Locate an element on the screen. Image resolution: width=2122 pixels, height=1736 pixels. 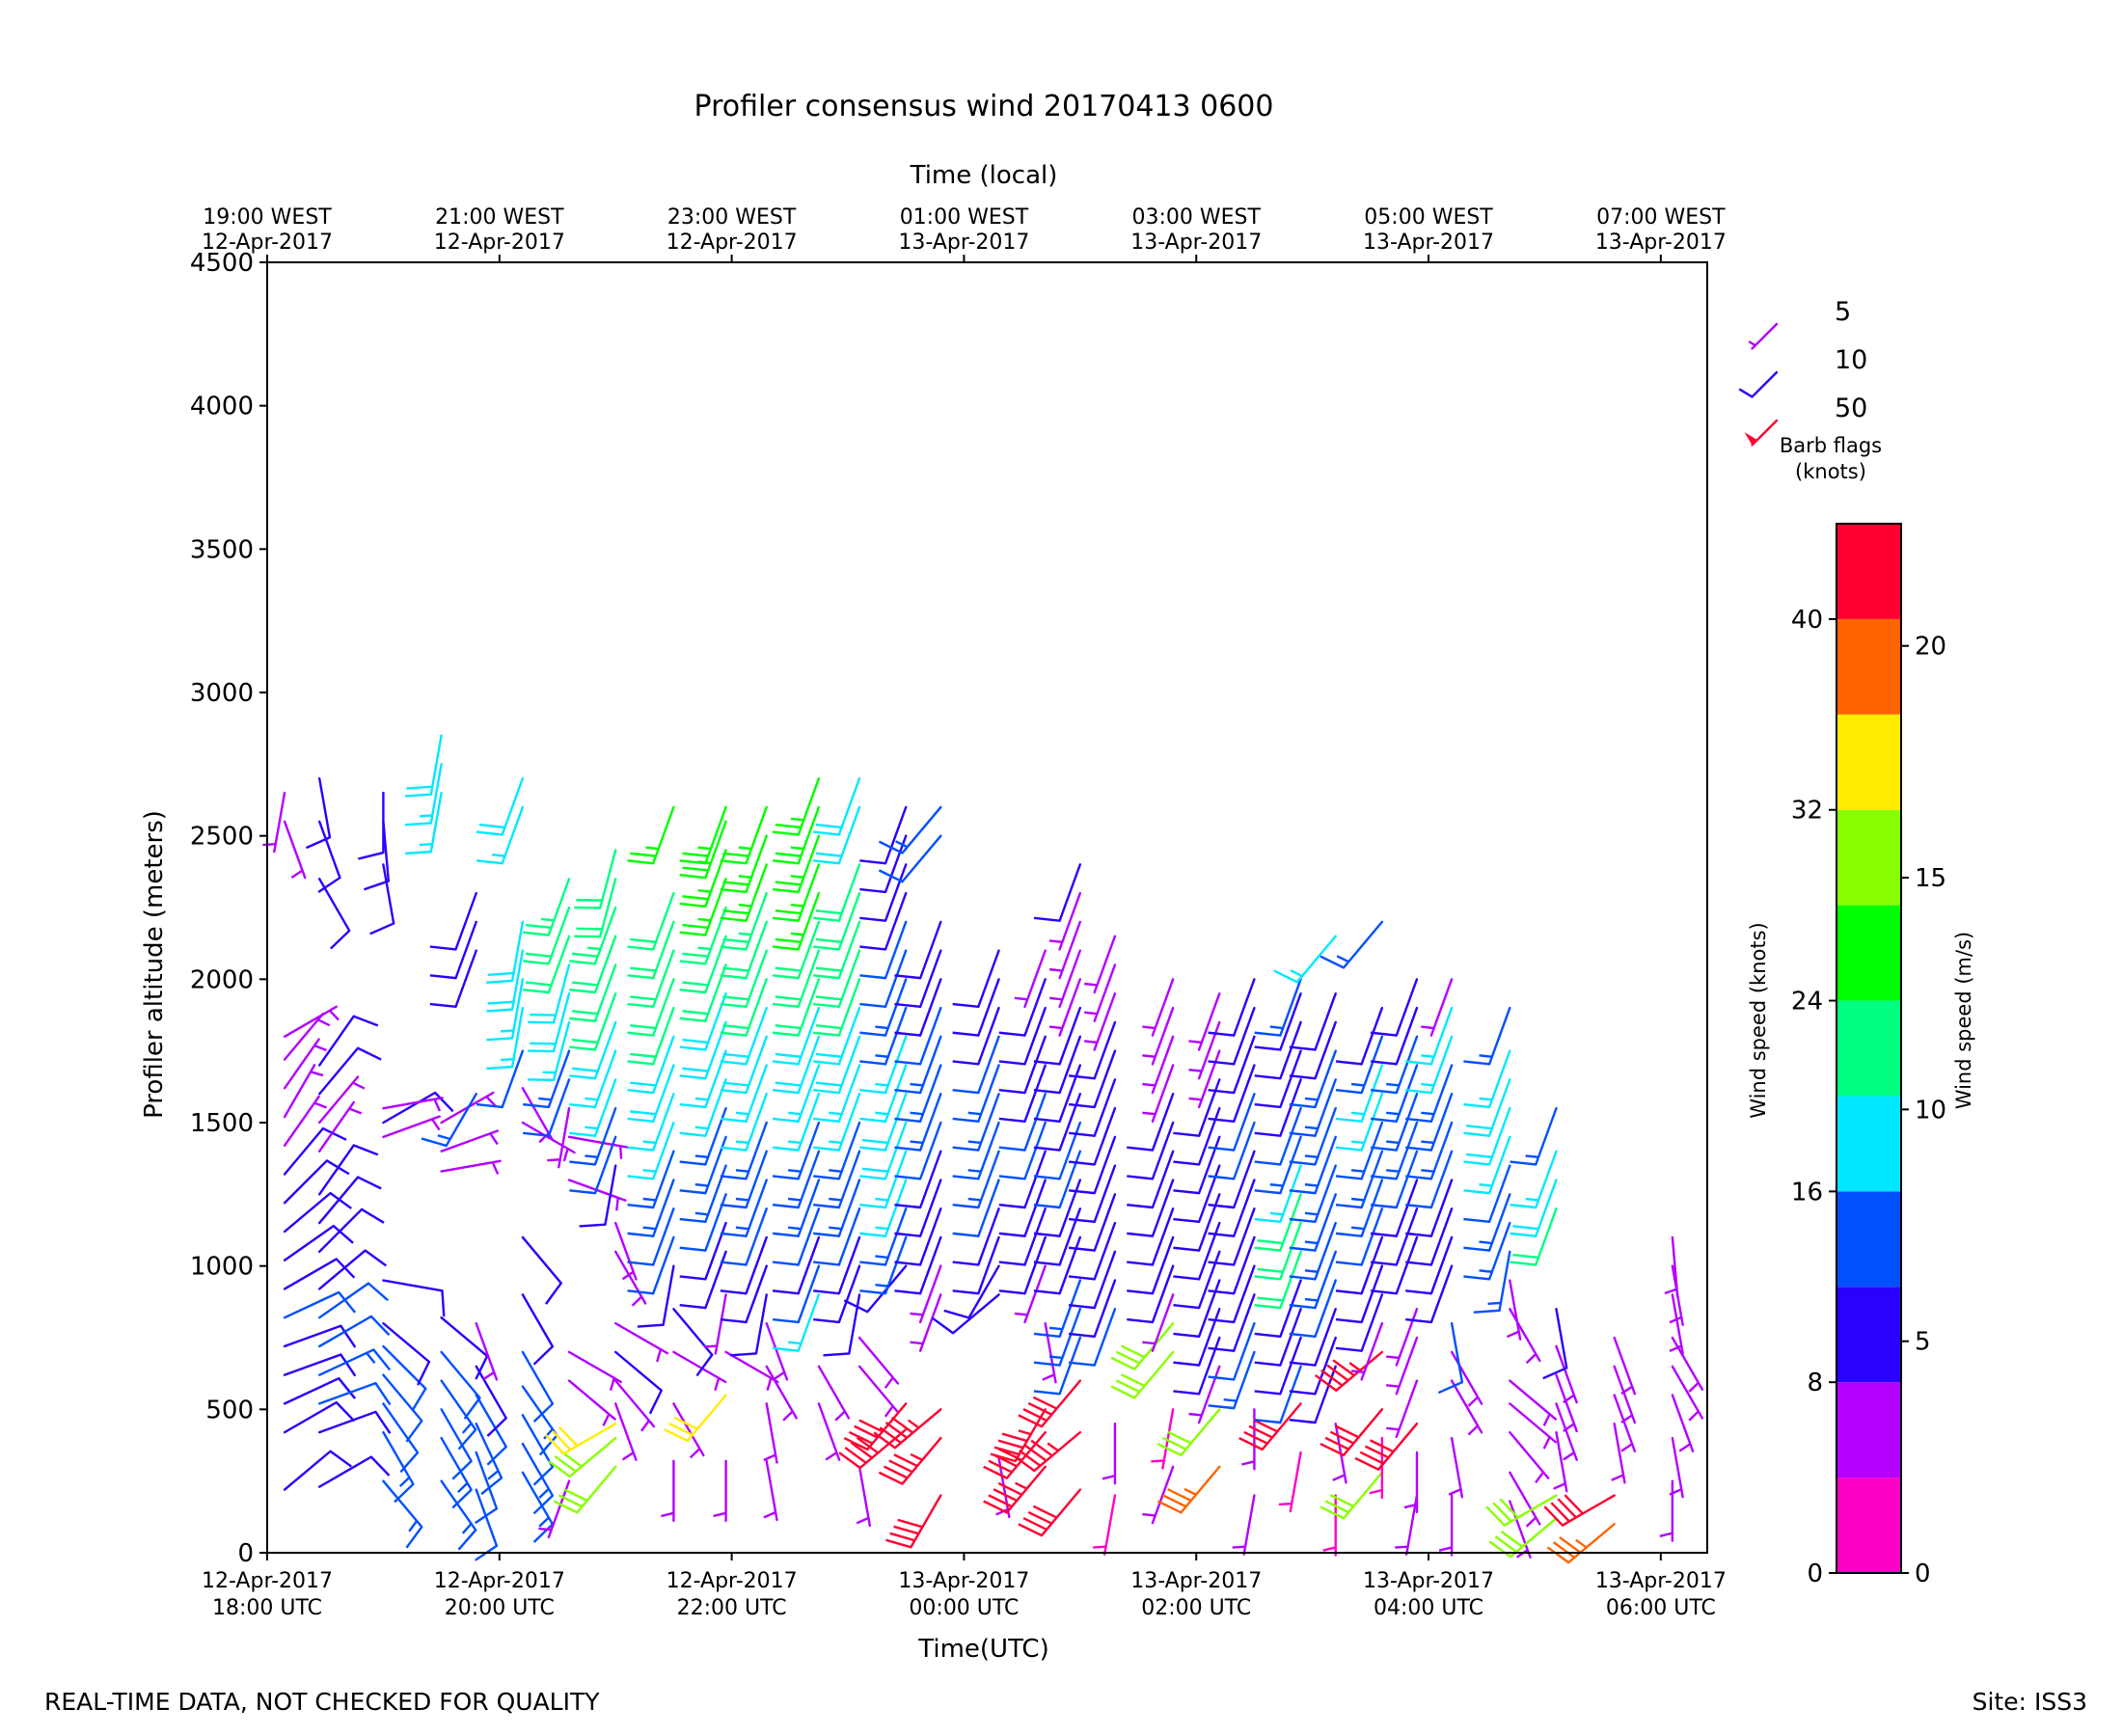
x-tick-label-date: 12-Apr-2017 is located at coordinates (733, 1581).